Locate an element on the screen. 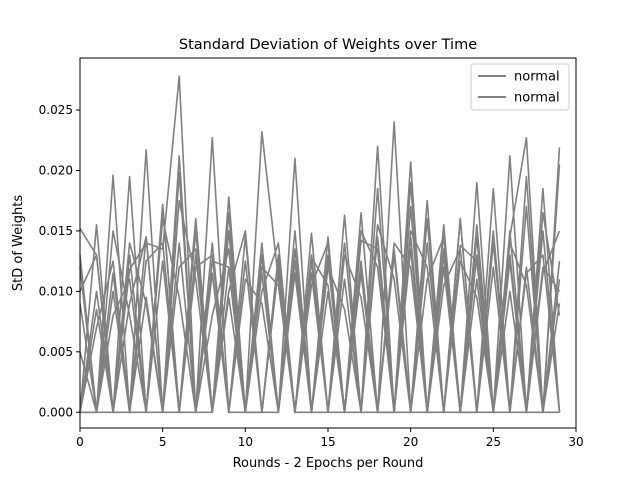  x-tick-label: 25 is located at coordinates (493, 442).